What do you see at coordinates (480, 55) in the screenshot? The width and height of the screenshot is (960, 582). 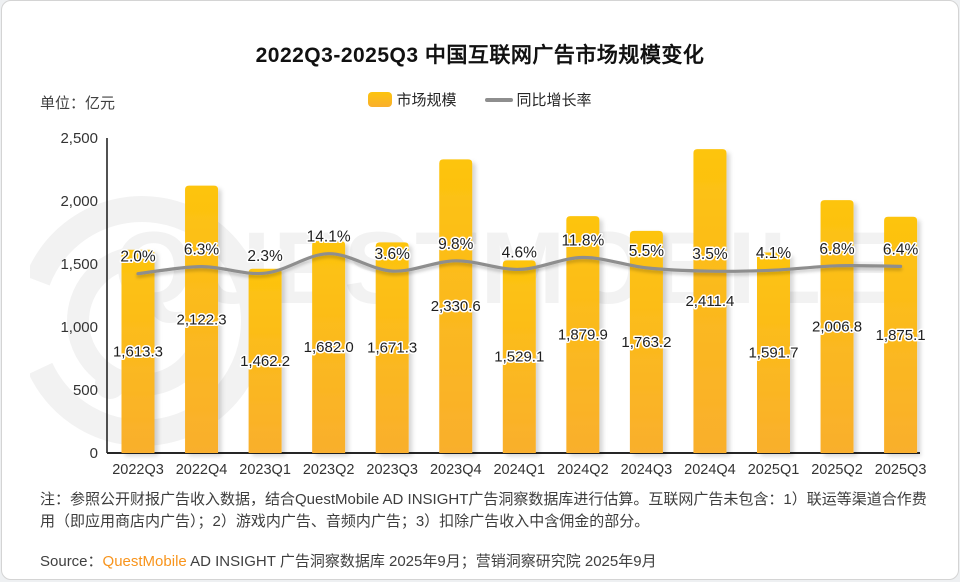 I see `chart-title: 2022Q3-2025Q3 中国互联网广告市场规模变化` at bounding box center [480, 55].